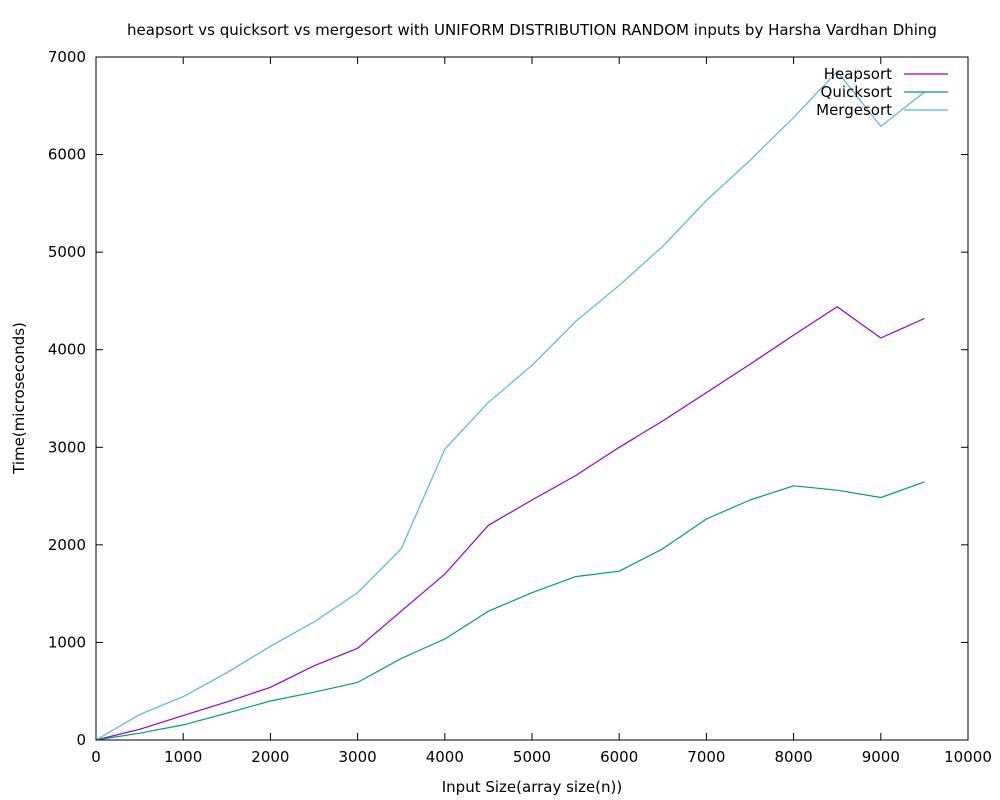 The width and height of the screenshot is (1000, 800). I want to click on y-tick-label: 6000, so click(67, 155).